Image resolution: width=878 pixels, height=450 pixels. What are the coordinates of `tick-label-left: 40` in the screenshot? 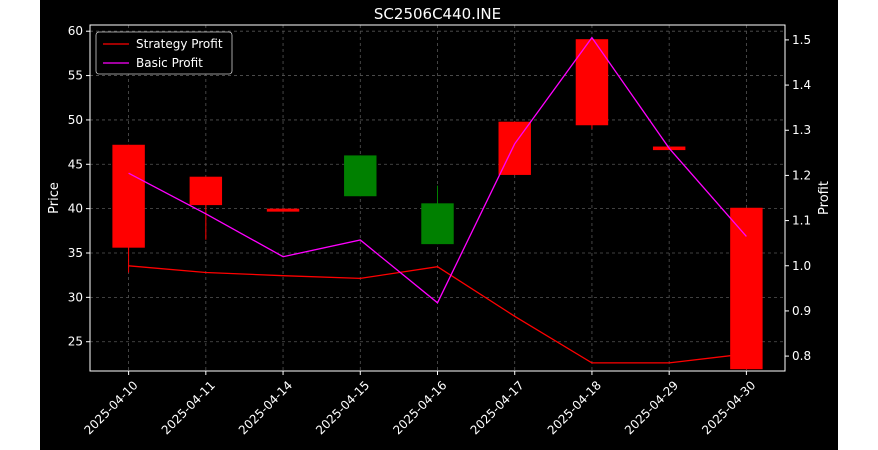 It's located at (75, 209).